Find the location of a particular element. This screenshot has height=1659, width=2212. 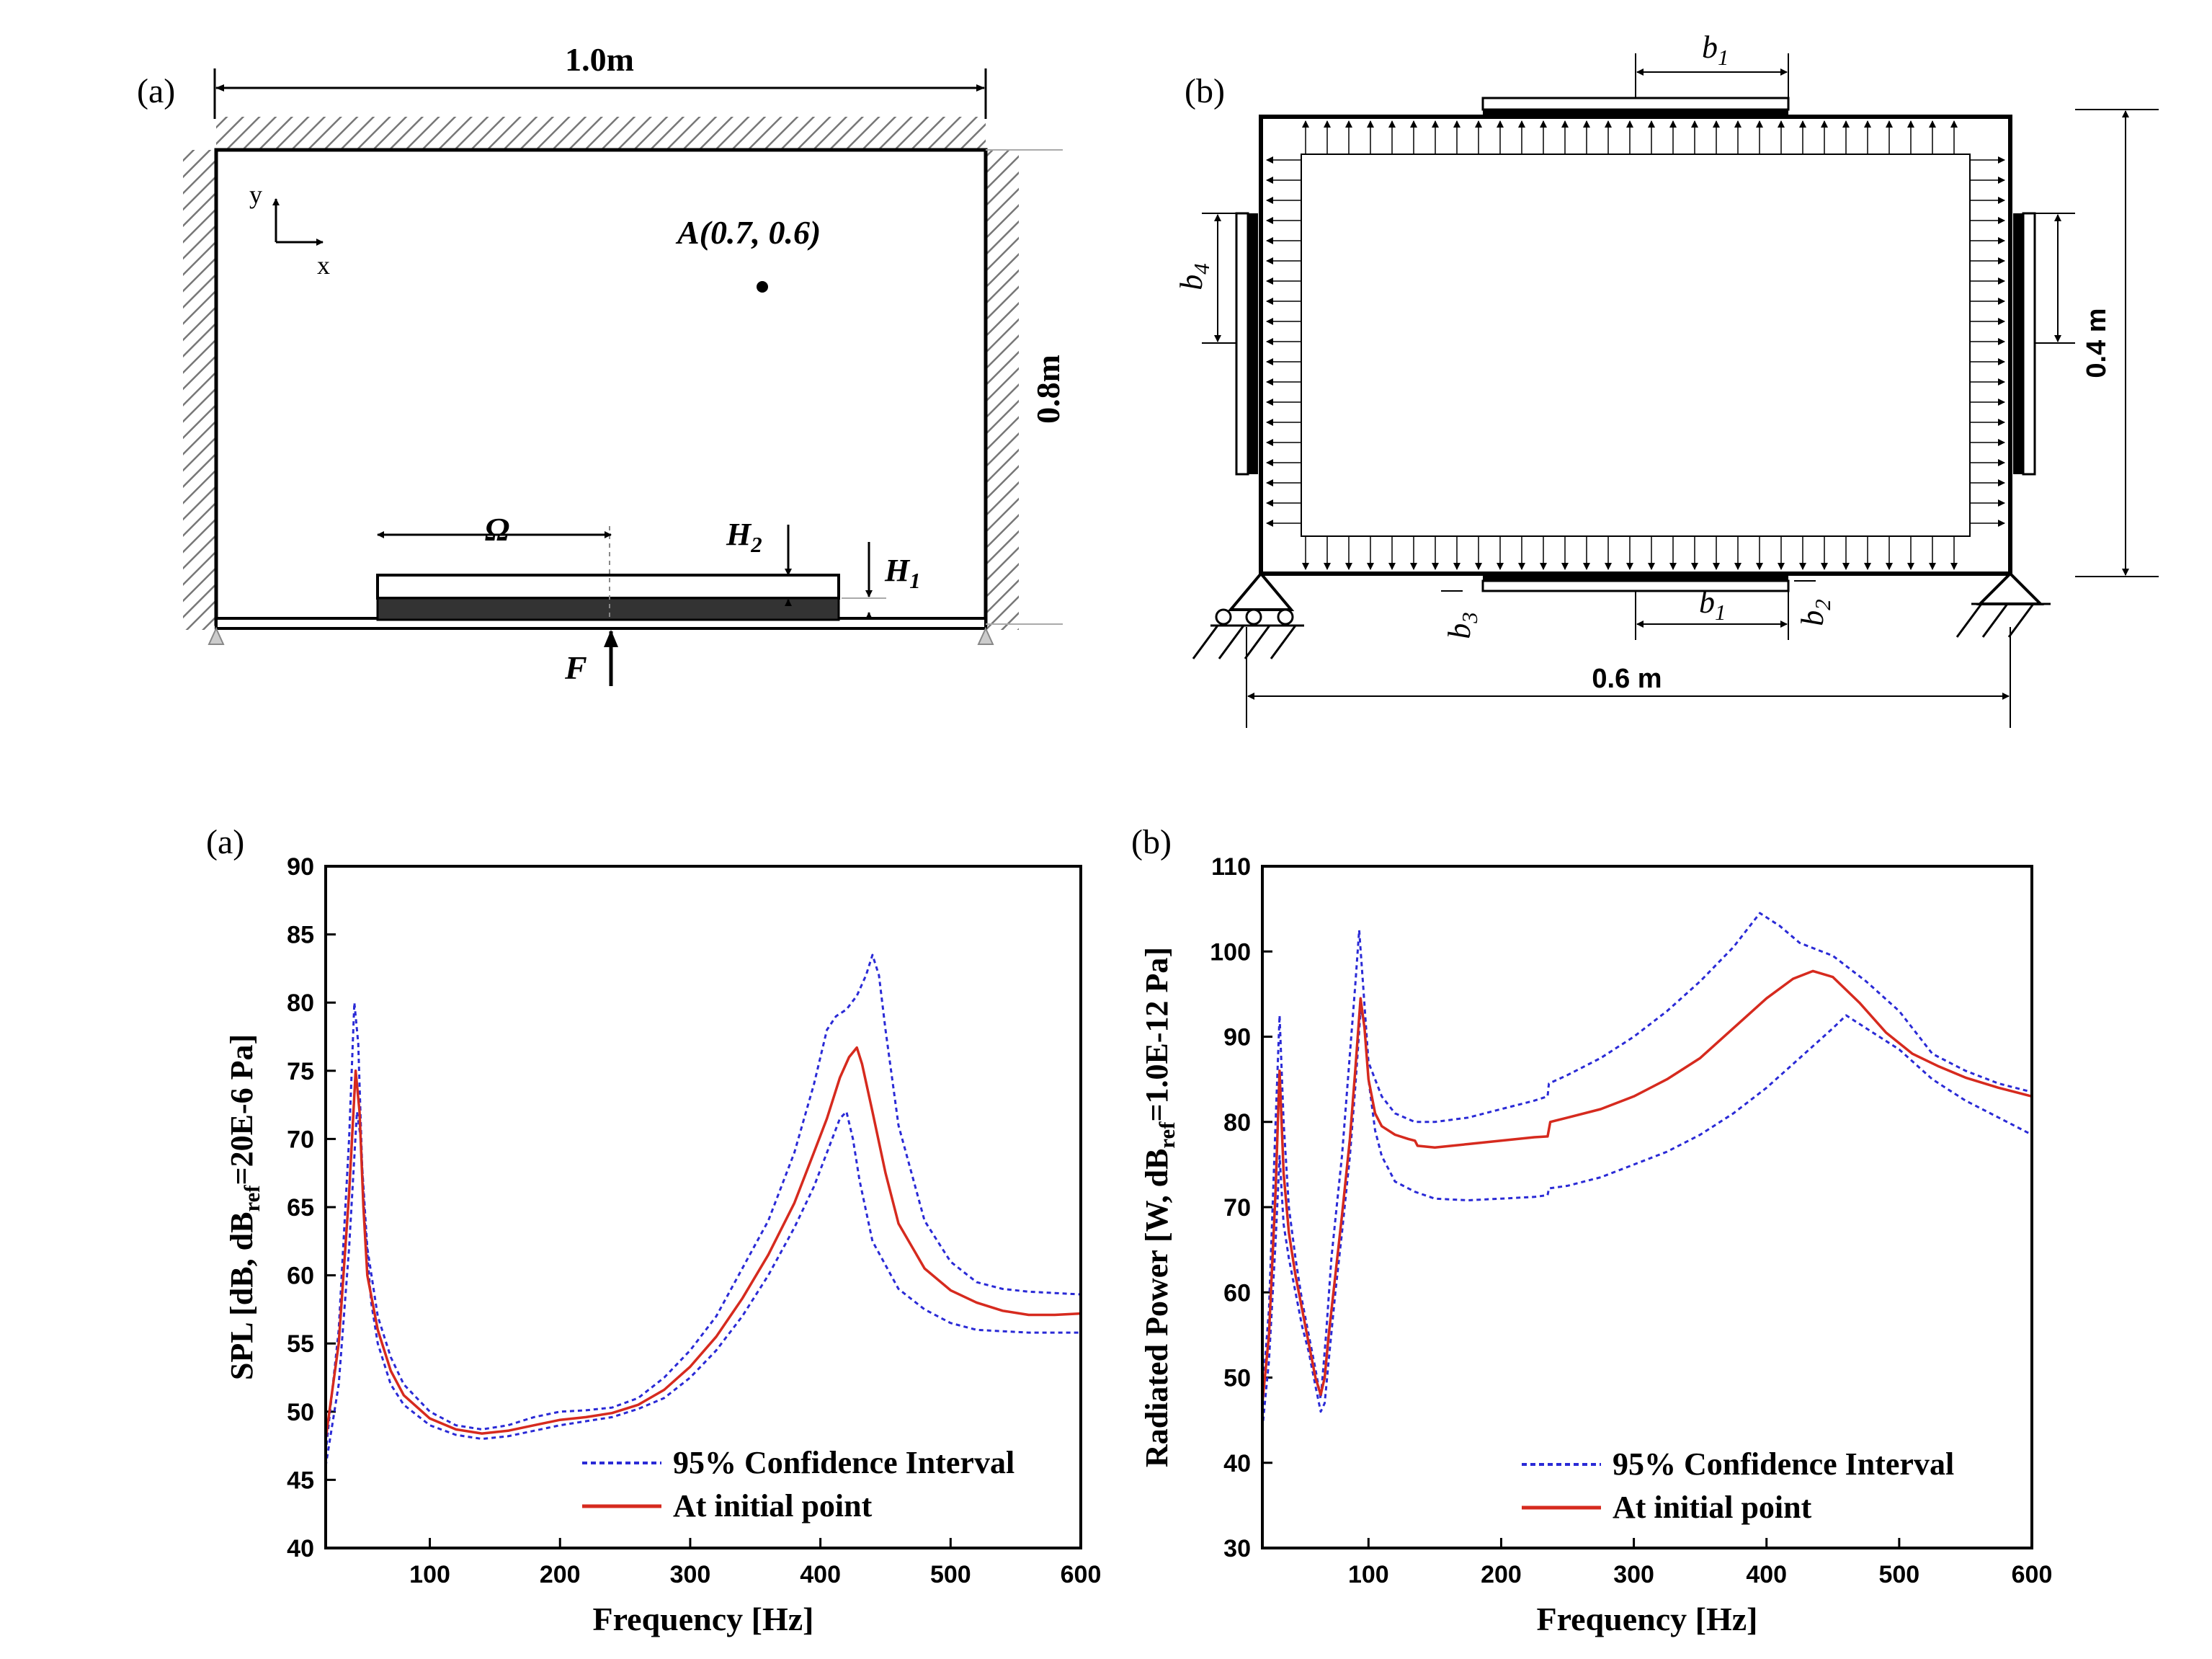

chart-b-legend: 95% Confidence Interval At initial point is located at coordinates (1738, 1485).